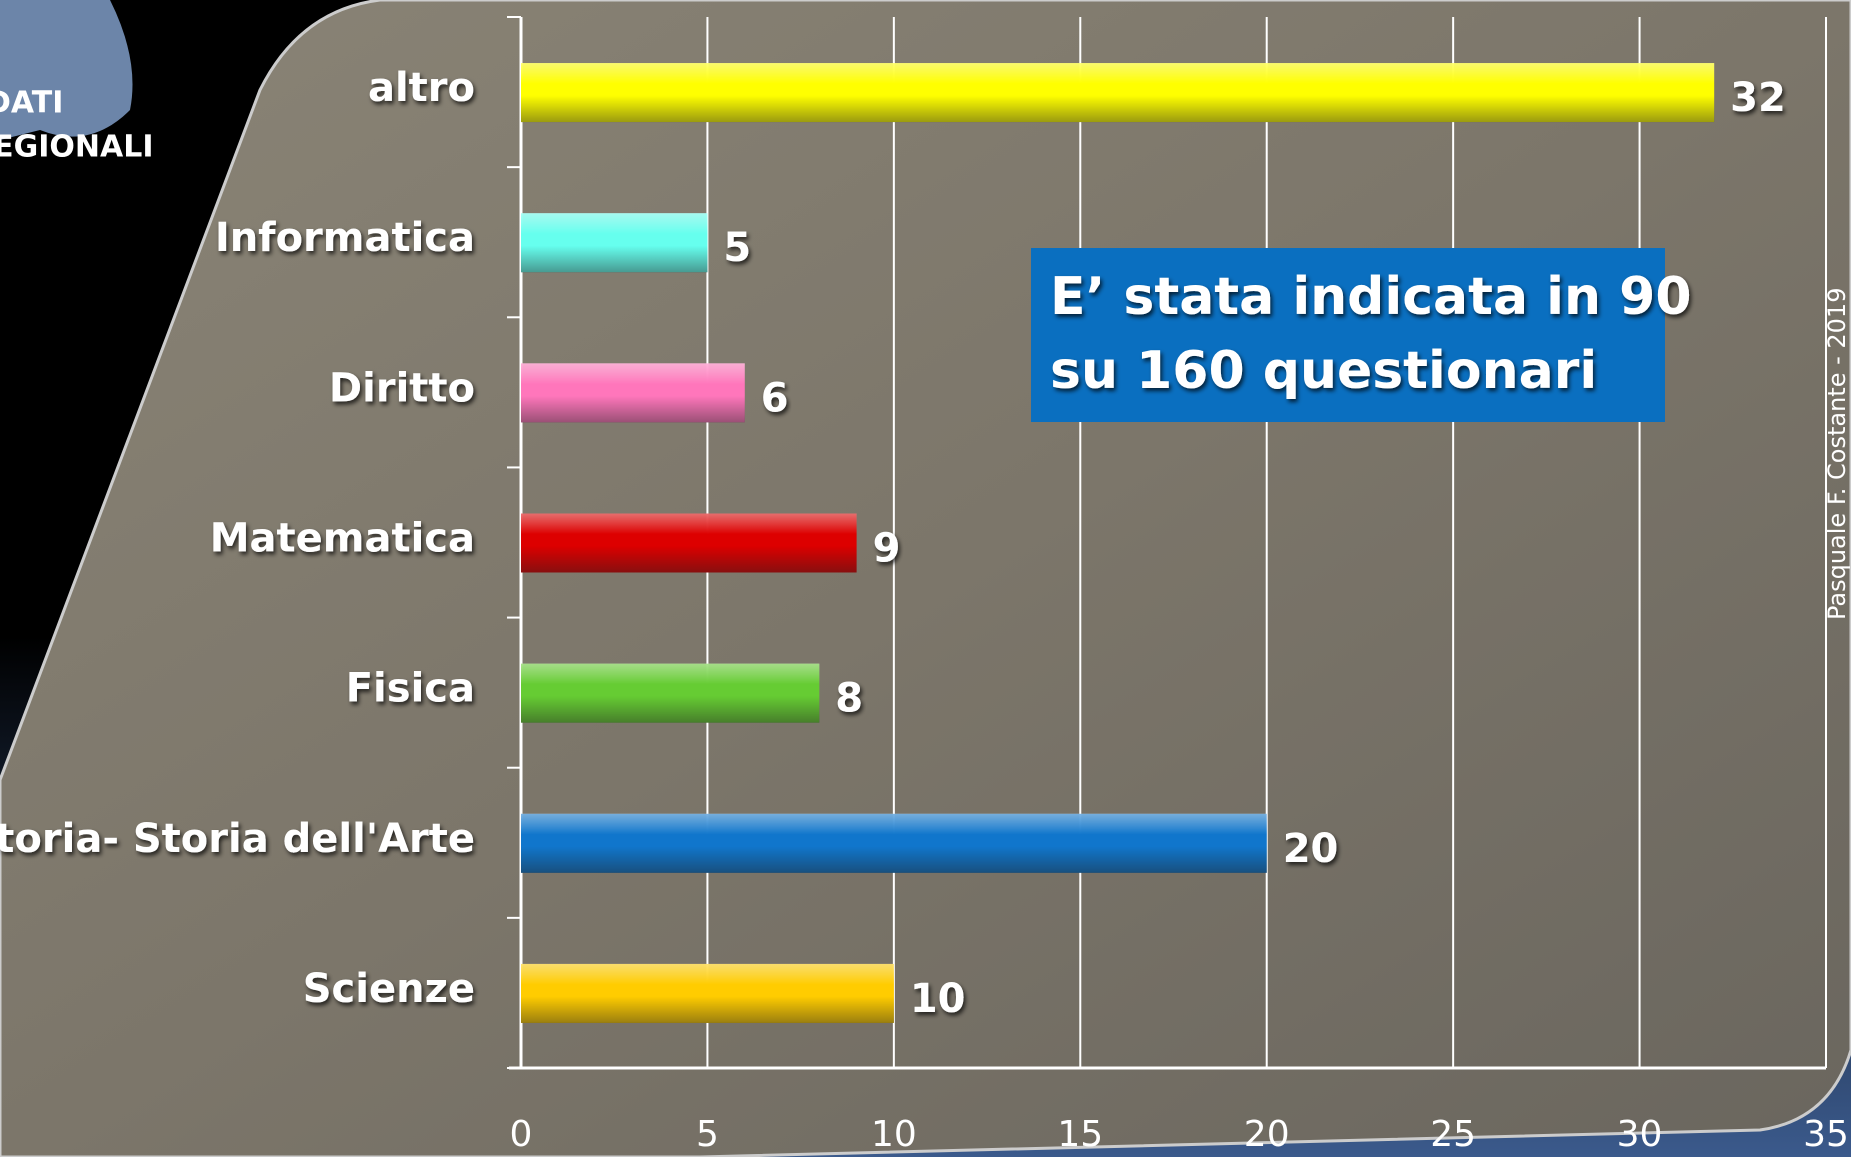  I want to click on value-label: 10, so click(938, 999).